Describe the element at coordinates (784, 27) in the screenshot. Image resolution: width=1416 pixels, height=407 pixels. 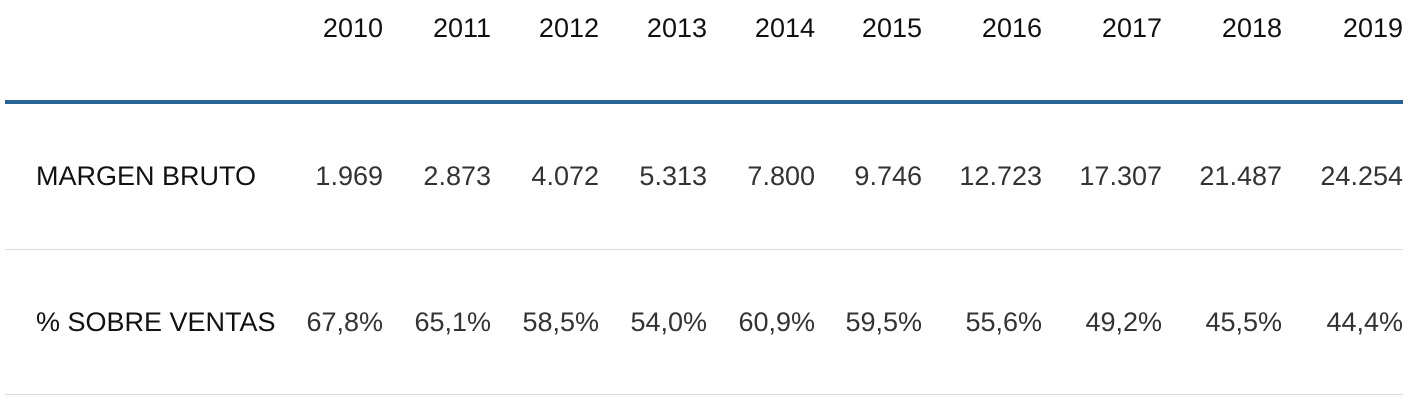
I see `year-header: 2014` at that location.